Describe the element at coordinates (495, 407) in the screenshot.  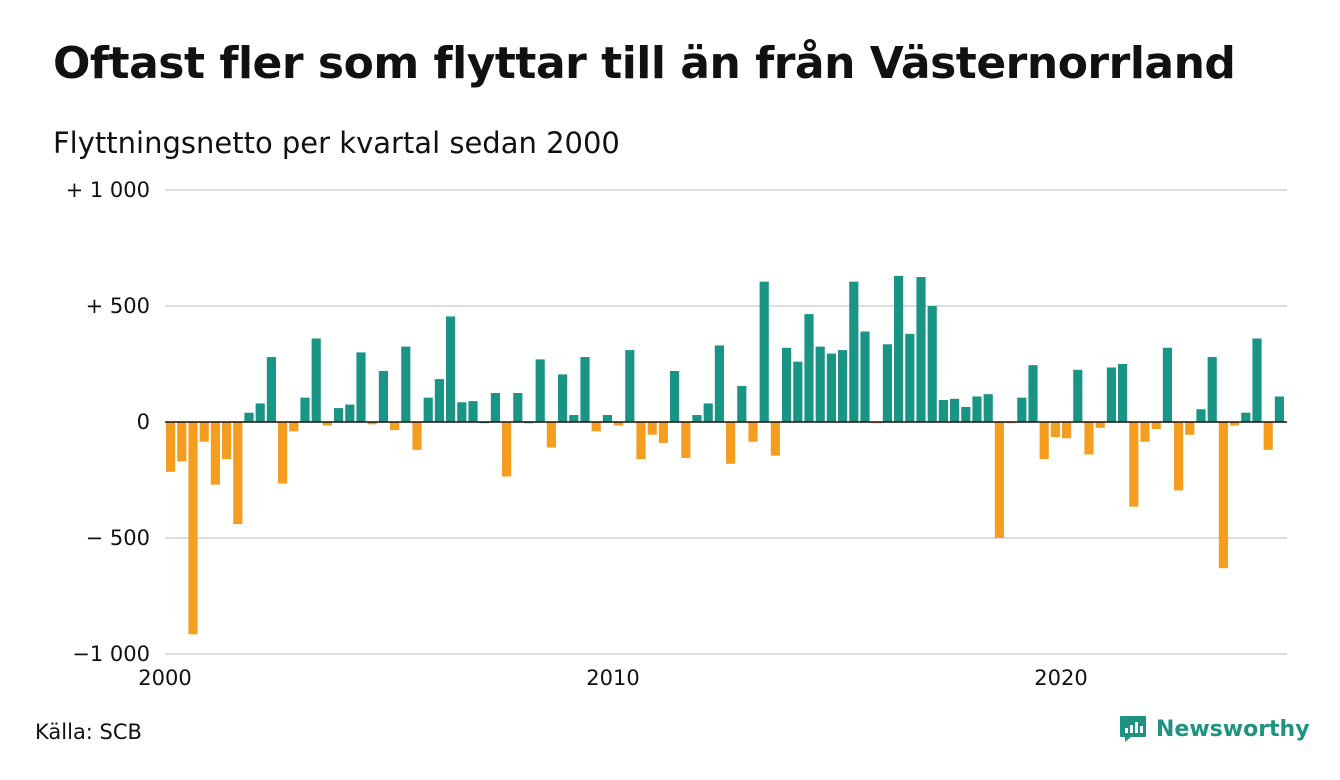
I see `bar-2007-q2` at that location.